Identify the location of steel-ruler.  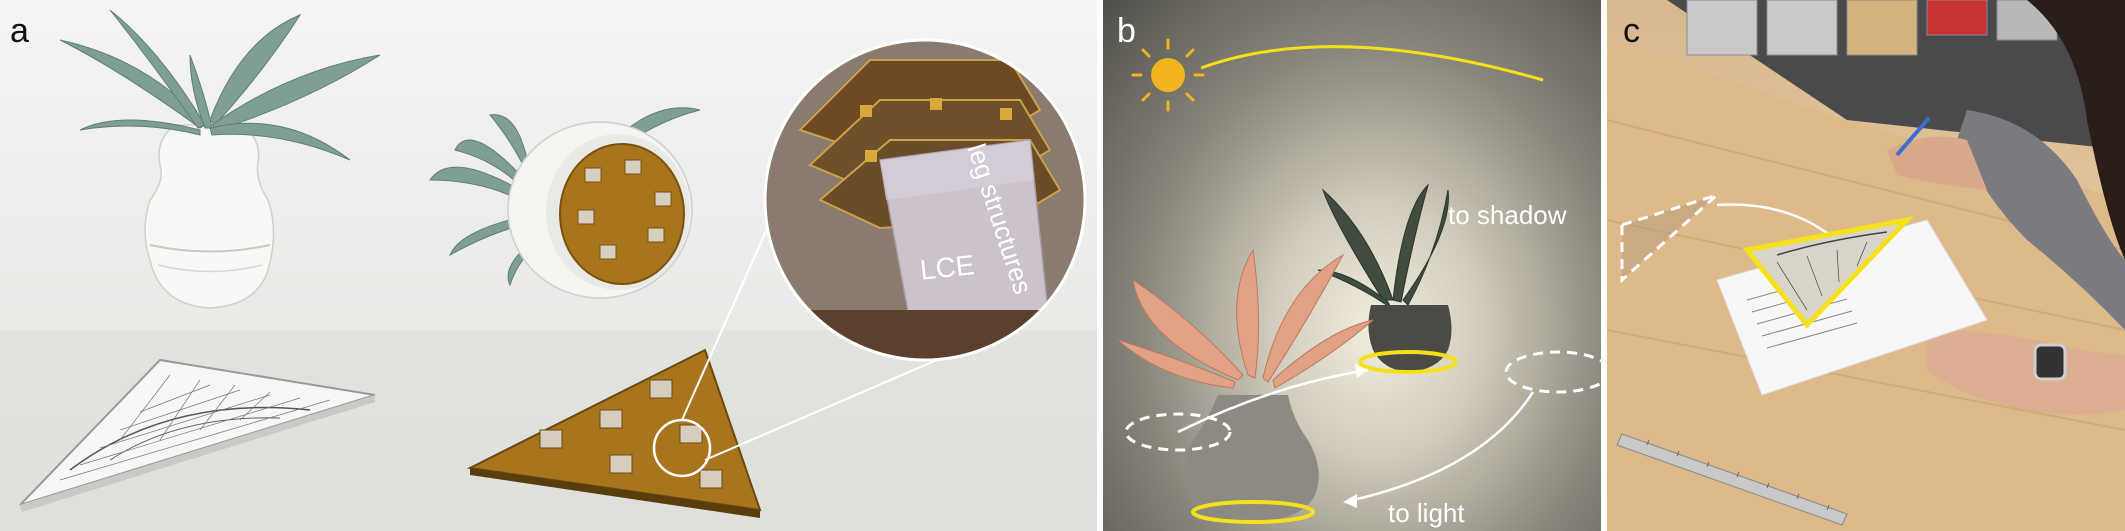
(1732, 479).